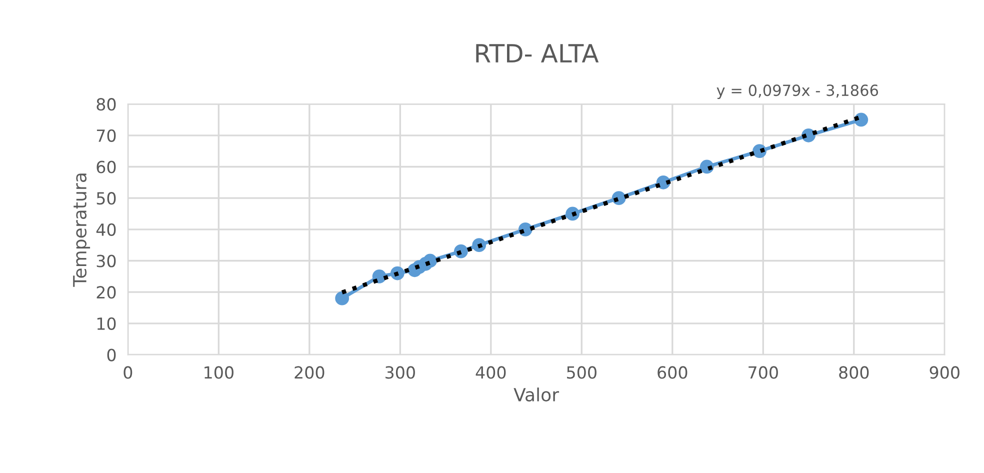 This screenshot has height=473, width=984. I want to click on chart-title: RTD- ALTA, so click(537, 53).